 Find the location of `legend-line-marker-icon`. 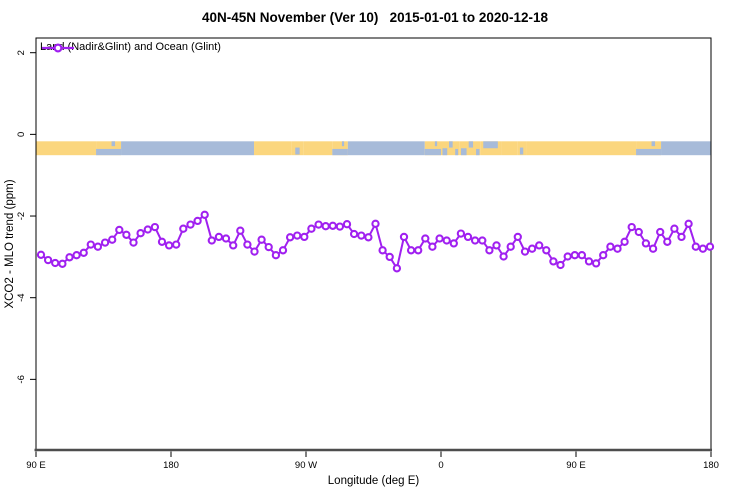

legend-line-marker-icon is located at coordinates (58, 48).